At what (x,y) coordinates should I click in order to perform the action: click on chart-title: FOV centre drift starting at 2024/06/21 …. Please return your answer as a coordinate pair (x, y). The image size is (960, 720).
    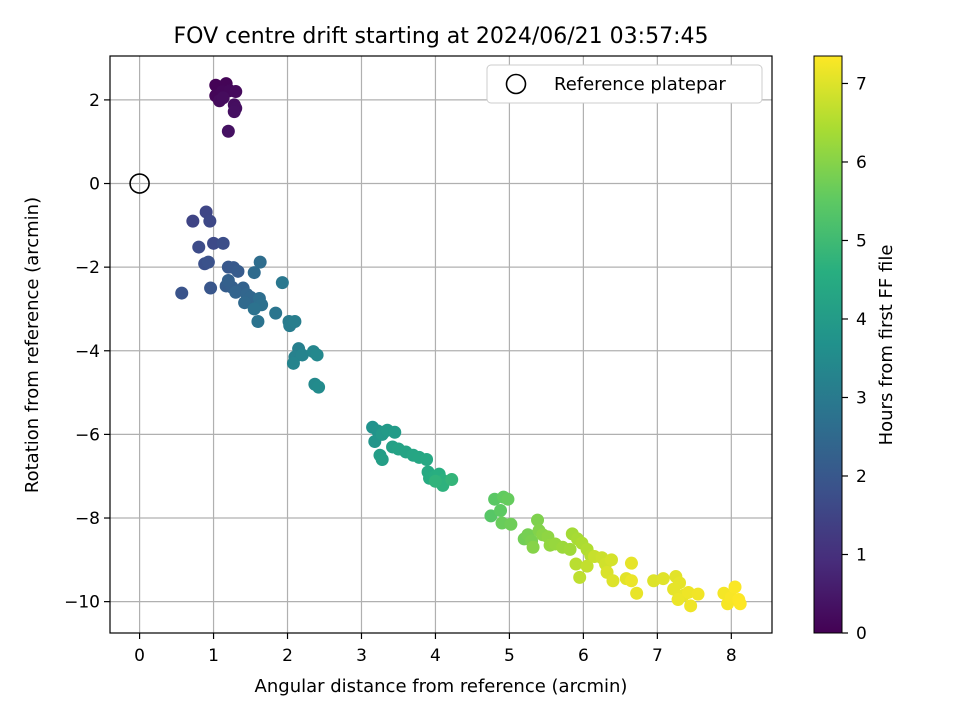
    Looking at the image, I should click on (441, 36).